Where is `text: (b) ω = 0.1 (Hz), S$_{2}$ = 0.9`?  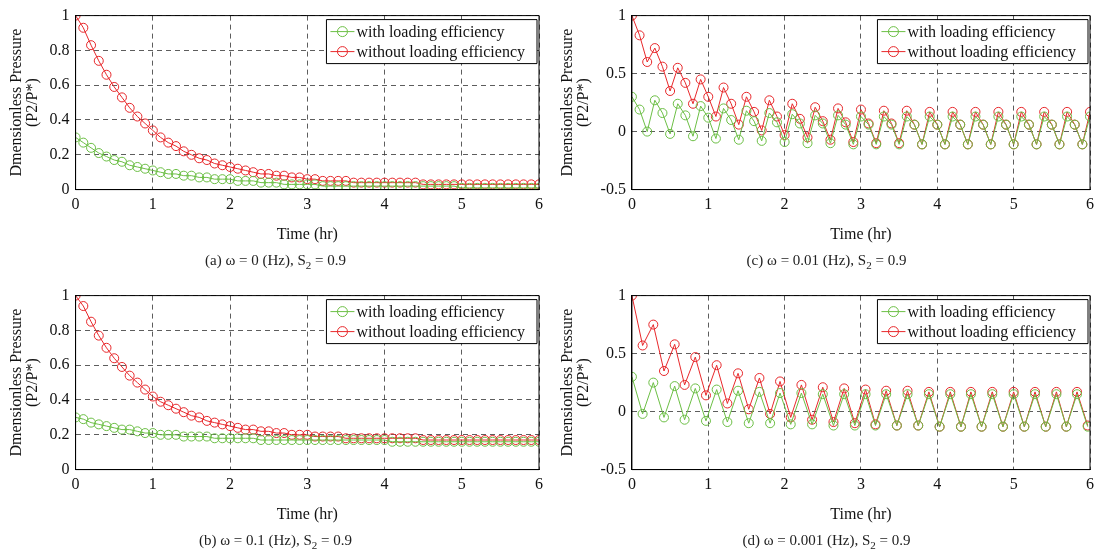
text: (b) ω = 0.1 (Hz), S$_{2}$ = 0.9 is located at coordinates (275, 541).